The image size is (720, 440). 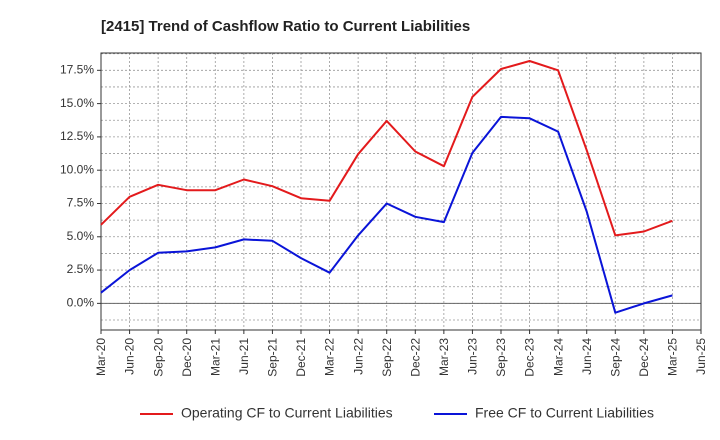 What do you see at coordinates (158, 357) in the screenshot?
I see `x-tick-label: Sep-20` at bounding box center [158, 357].